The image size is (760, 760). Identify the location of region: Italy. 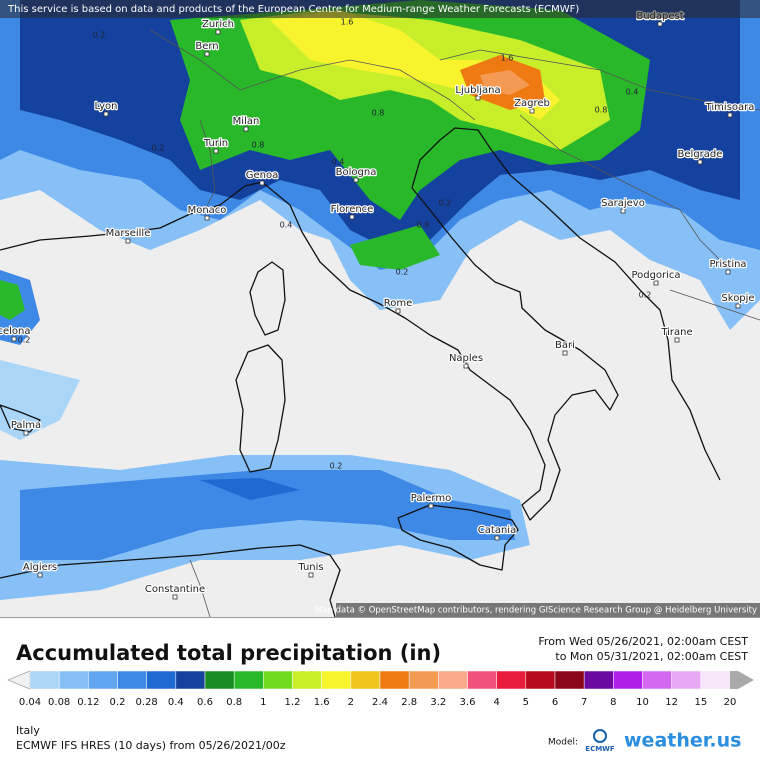
(28, 730).